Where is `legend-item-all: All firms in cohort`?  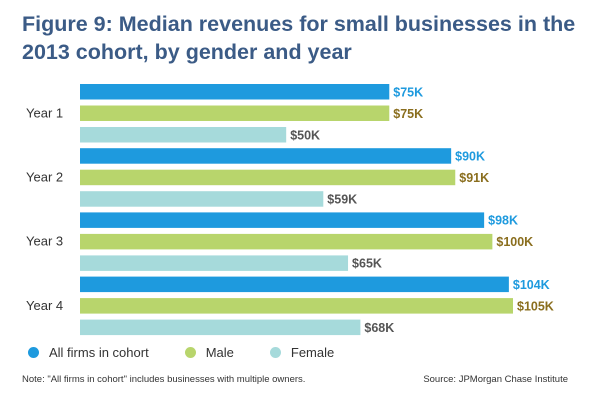
legend-item-all: All firms in cohort is located at coordinates (88, 352).